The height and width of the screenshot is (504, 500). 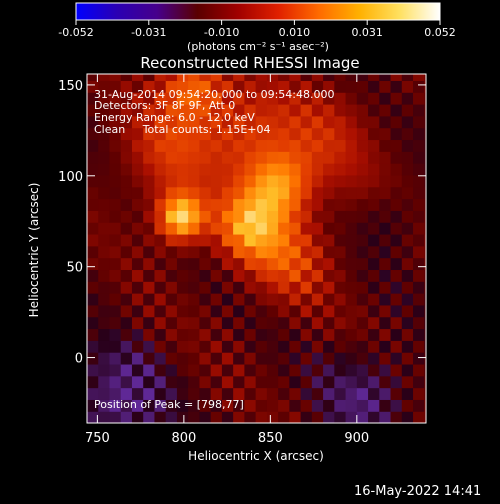 I want to click on y-tick-label: 0, so click(x=79, y=359).